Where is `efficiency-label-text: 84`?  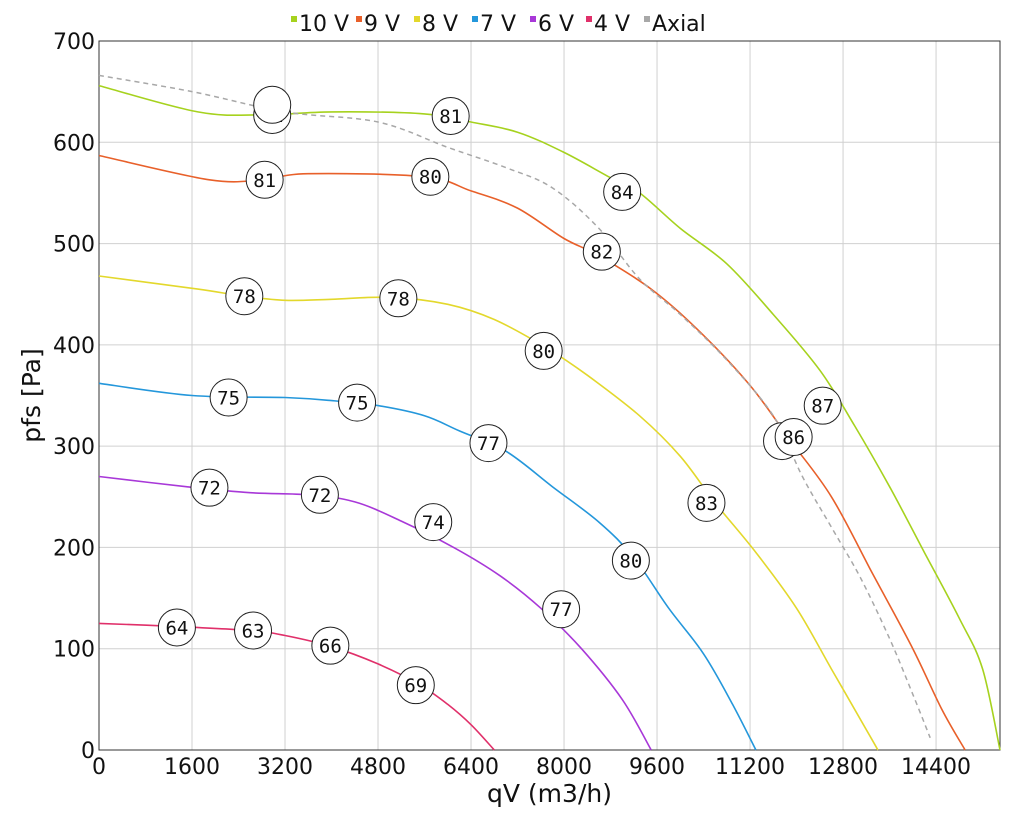
efficiency-label-text: 84 is located at coordinates (622, 193).